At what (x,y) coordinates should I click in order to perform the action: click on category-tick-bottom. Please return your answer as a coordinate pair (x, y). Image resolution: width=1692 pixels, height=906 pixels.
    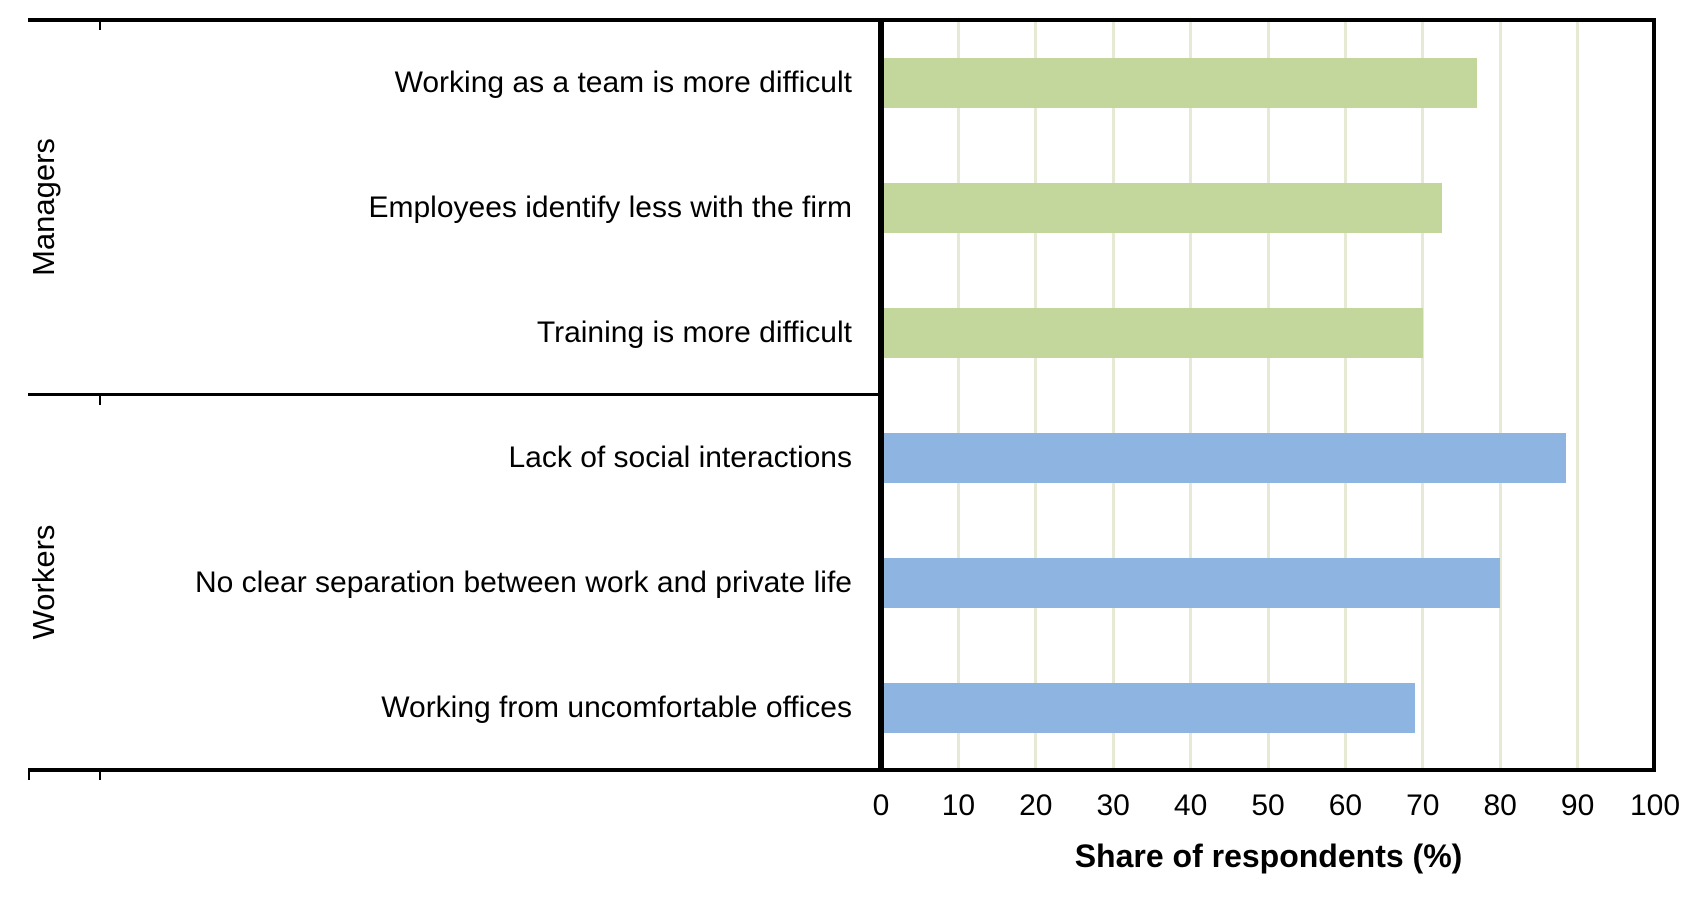
    Looking at the image, I should click on (100, 774).